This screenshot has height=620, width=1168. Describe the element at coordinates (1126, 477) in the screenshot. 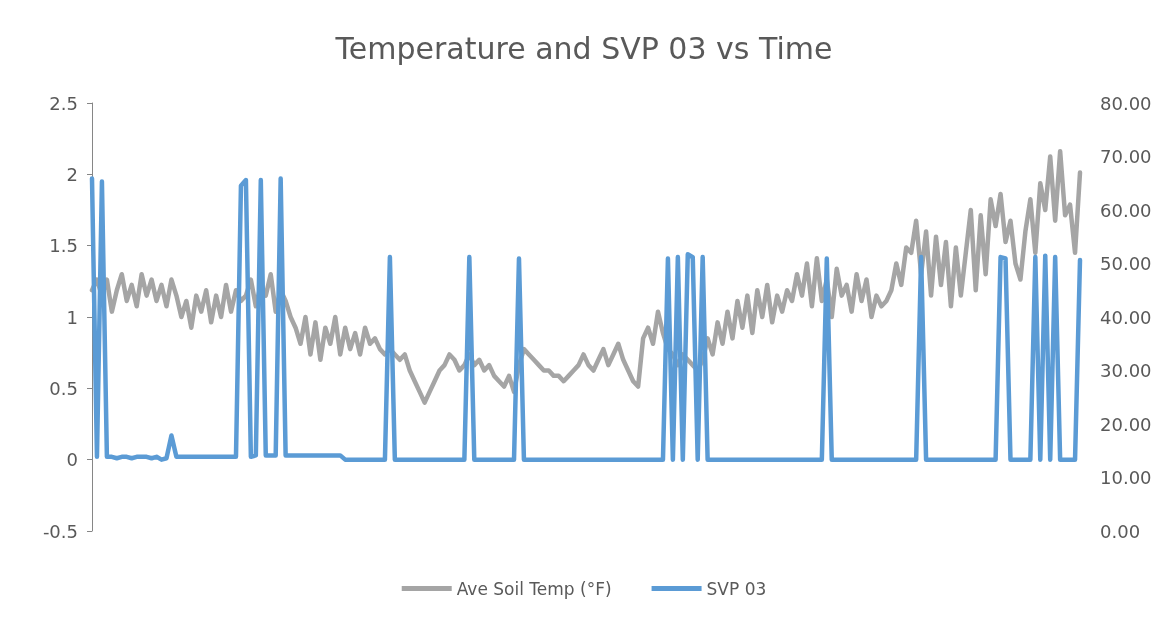

I see `y2-tick-label: 10.00` at that location.